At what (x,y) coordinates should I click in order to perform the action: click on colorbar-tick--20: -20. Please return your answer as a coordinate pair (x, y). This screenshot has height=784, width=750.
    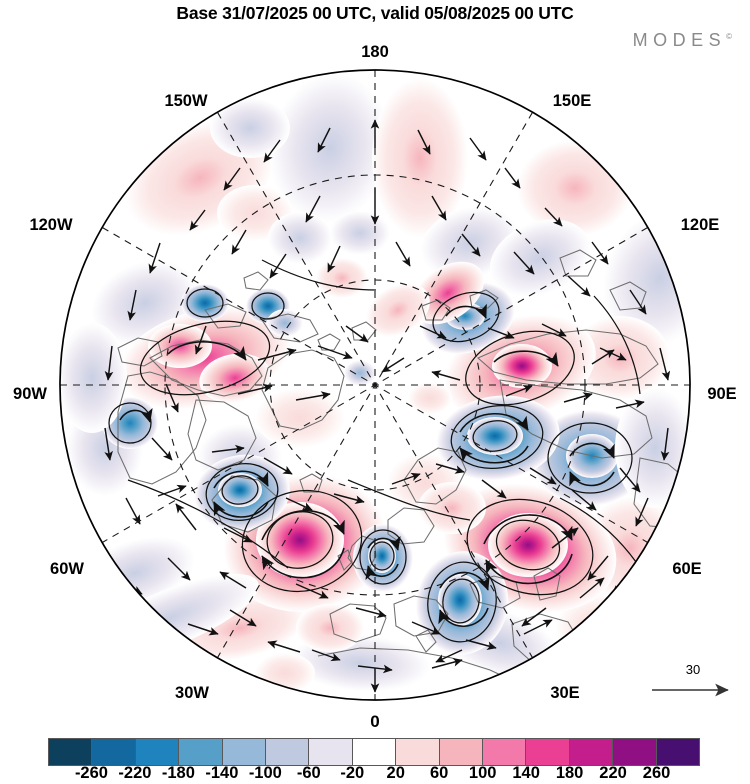
    Looking at the image, I should click on (352, 773).